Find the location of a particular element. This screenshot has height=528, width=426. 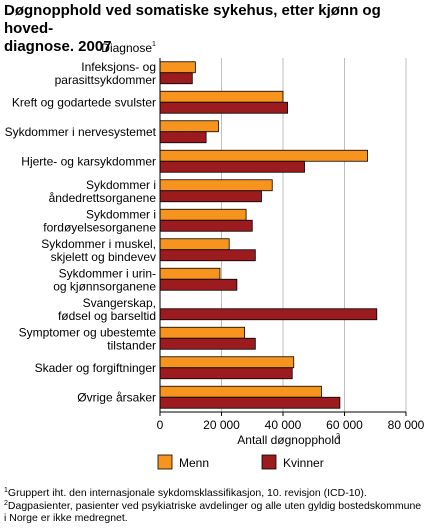

category-label-7: Sykdommer i urin-og kjønnsorganene is located at coordinates (104, 279).